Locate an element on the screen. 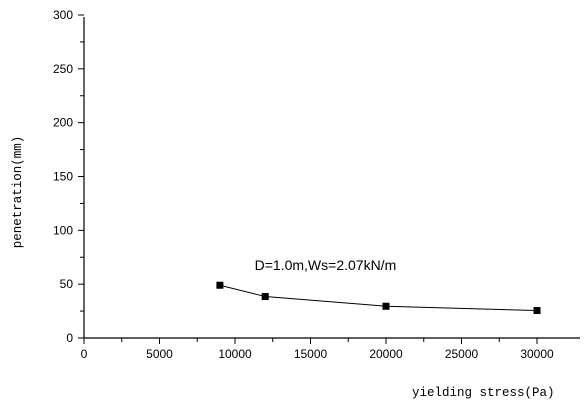 Image resolution: width=588 pixels, height=401 pixels. annotations: D=1.0m,Ws=2.07kN/m is located at coordinates (326, 265).